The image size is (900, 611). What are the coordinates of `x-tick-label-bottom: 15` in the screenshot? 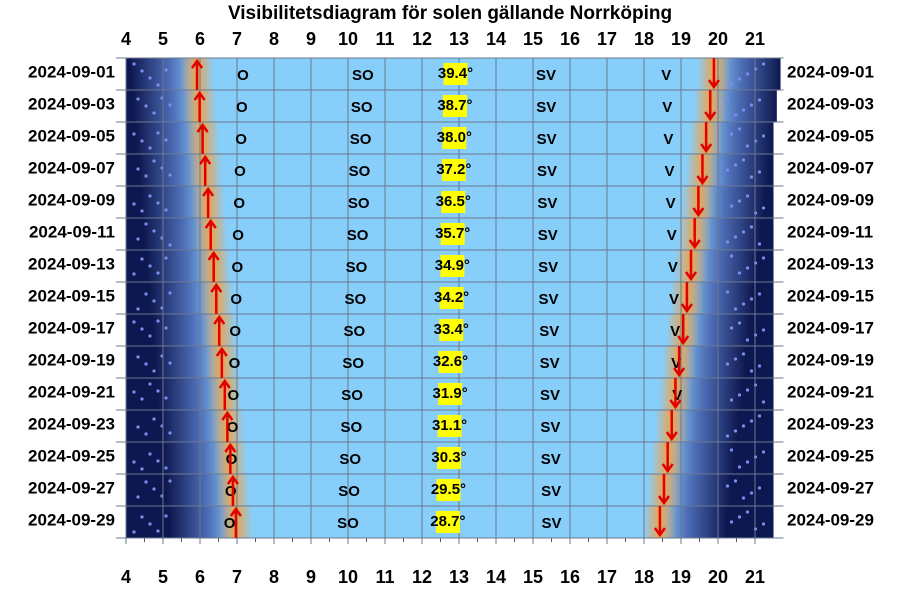 It's located at (533, 577).